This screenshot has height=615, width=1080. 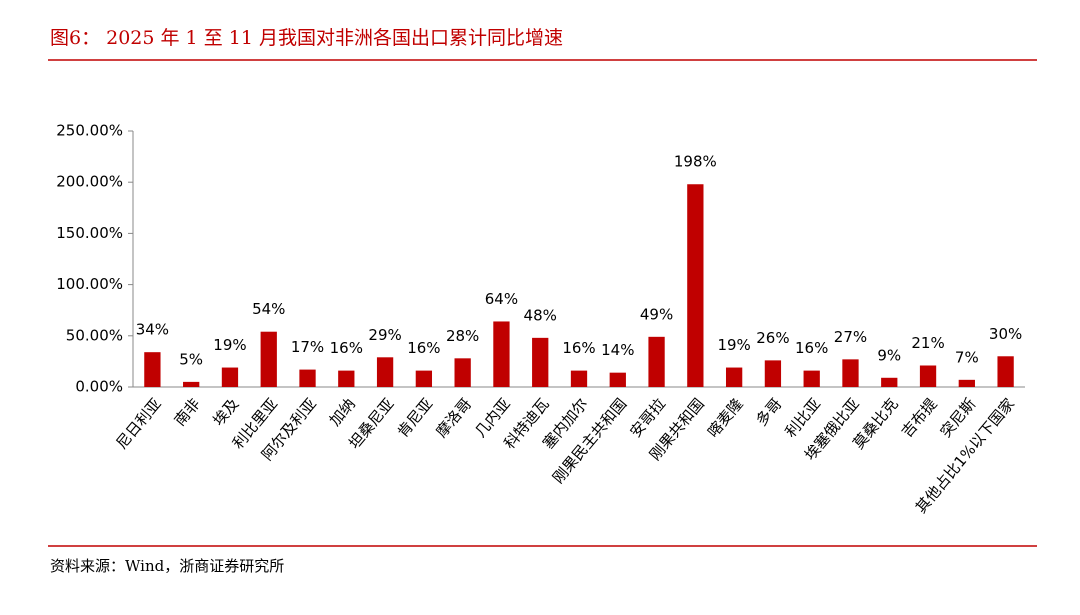 What do you see at coordinates (725, 418) in the screenshot?
I see `x-tick-label: 喀麦隆` at bounding box center [725, 418].